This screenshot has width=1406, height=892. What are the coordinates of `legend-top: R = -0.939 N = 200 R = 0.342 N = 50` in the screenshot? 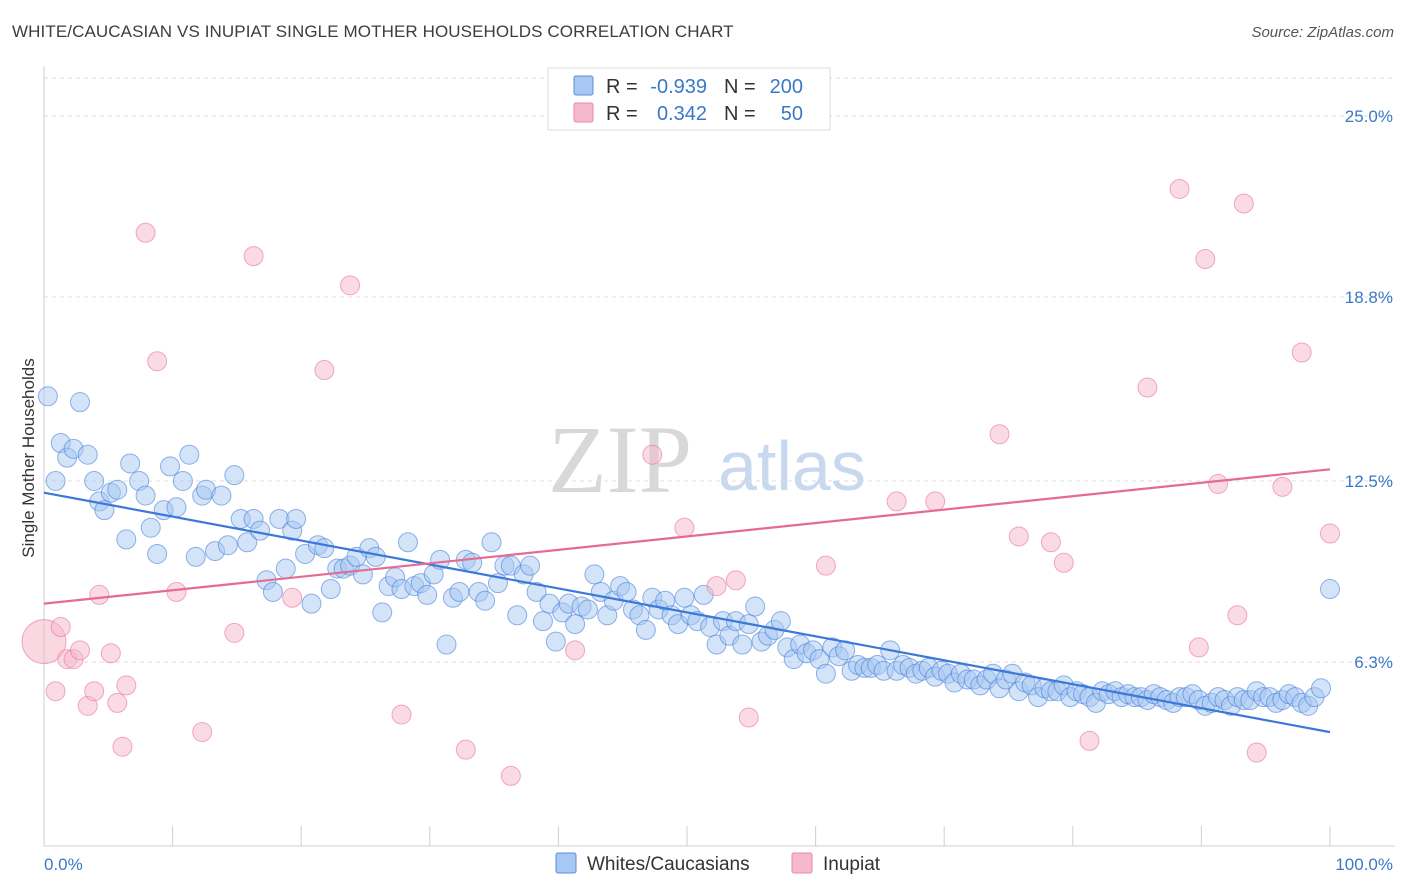 It's located at (689, 99).